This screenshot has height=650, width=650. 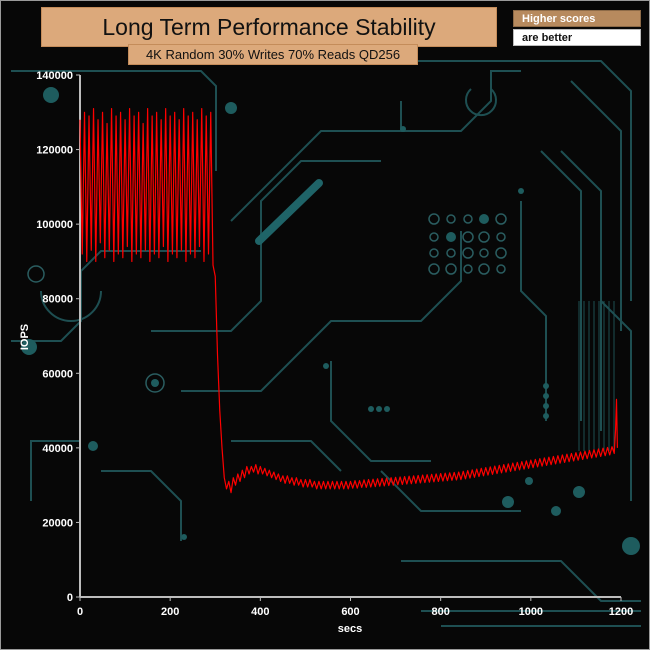 I want to click on y-tick-label: 100000, so click(x=54, y=225).